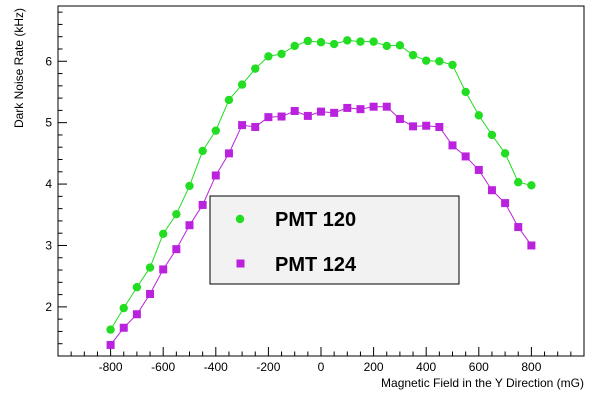  I want to click on legend-label-pmt-120: PMT 120, so click(315, 220).